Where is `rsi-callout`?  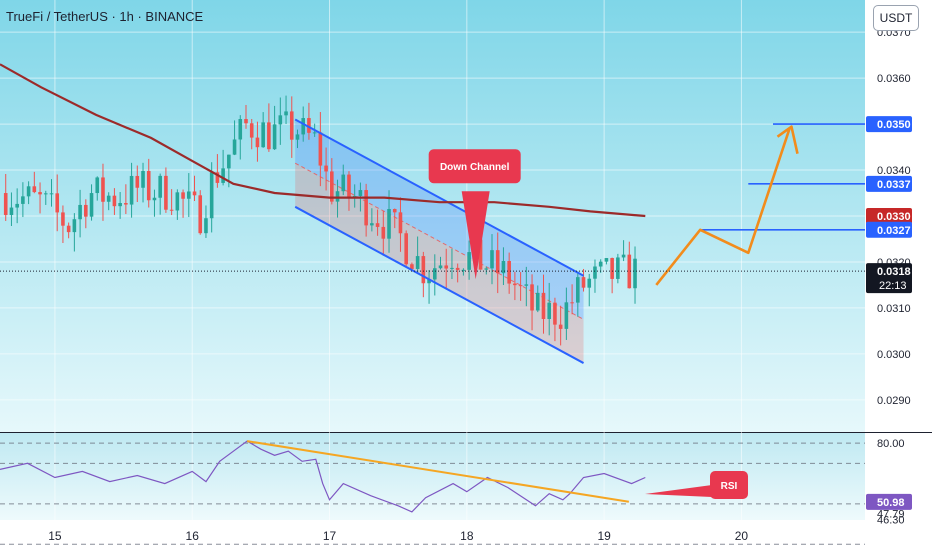 rsi-callout is located at coordinates (729, 485).